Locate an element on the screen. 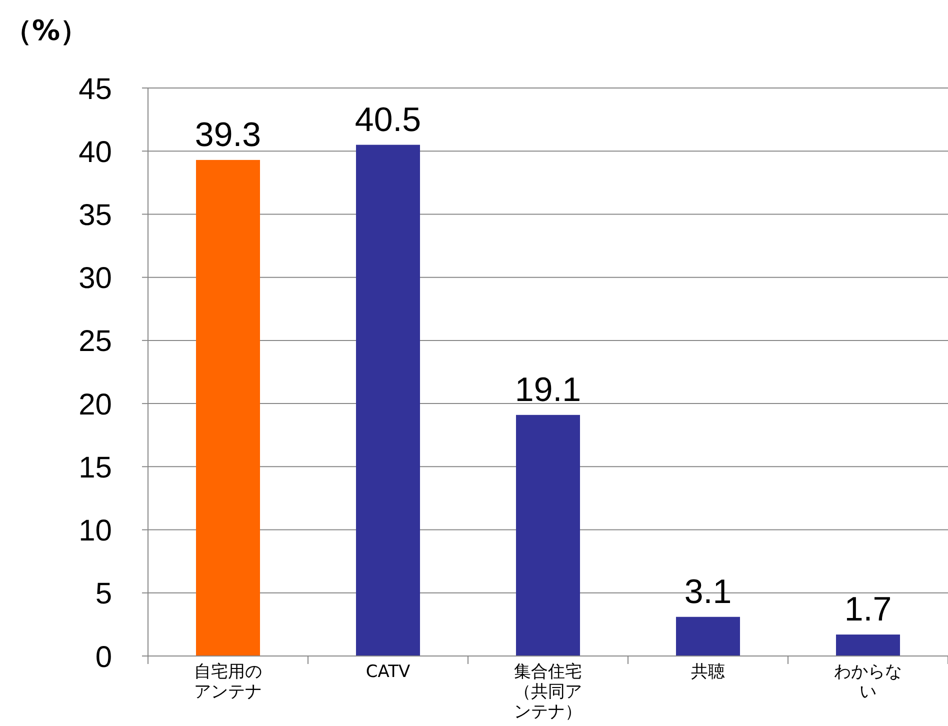 Image resolution: width=948 pixels, height=726 pixels. x-tick-label: 集合住宅（共同アンテナ） is located at coordinates (548, 692).